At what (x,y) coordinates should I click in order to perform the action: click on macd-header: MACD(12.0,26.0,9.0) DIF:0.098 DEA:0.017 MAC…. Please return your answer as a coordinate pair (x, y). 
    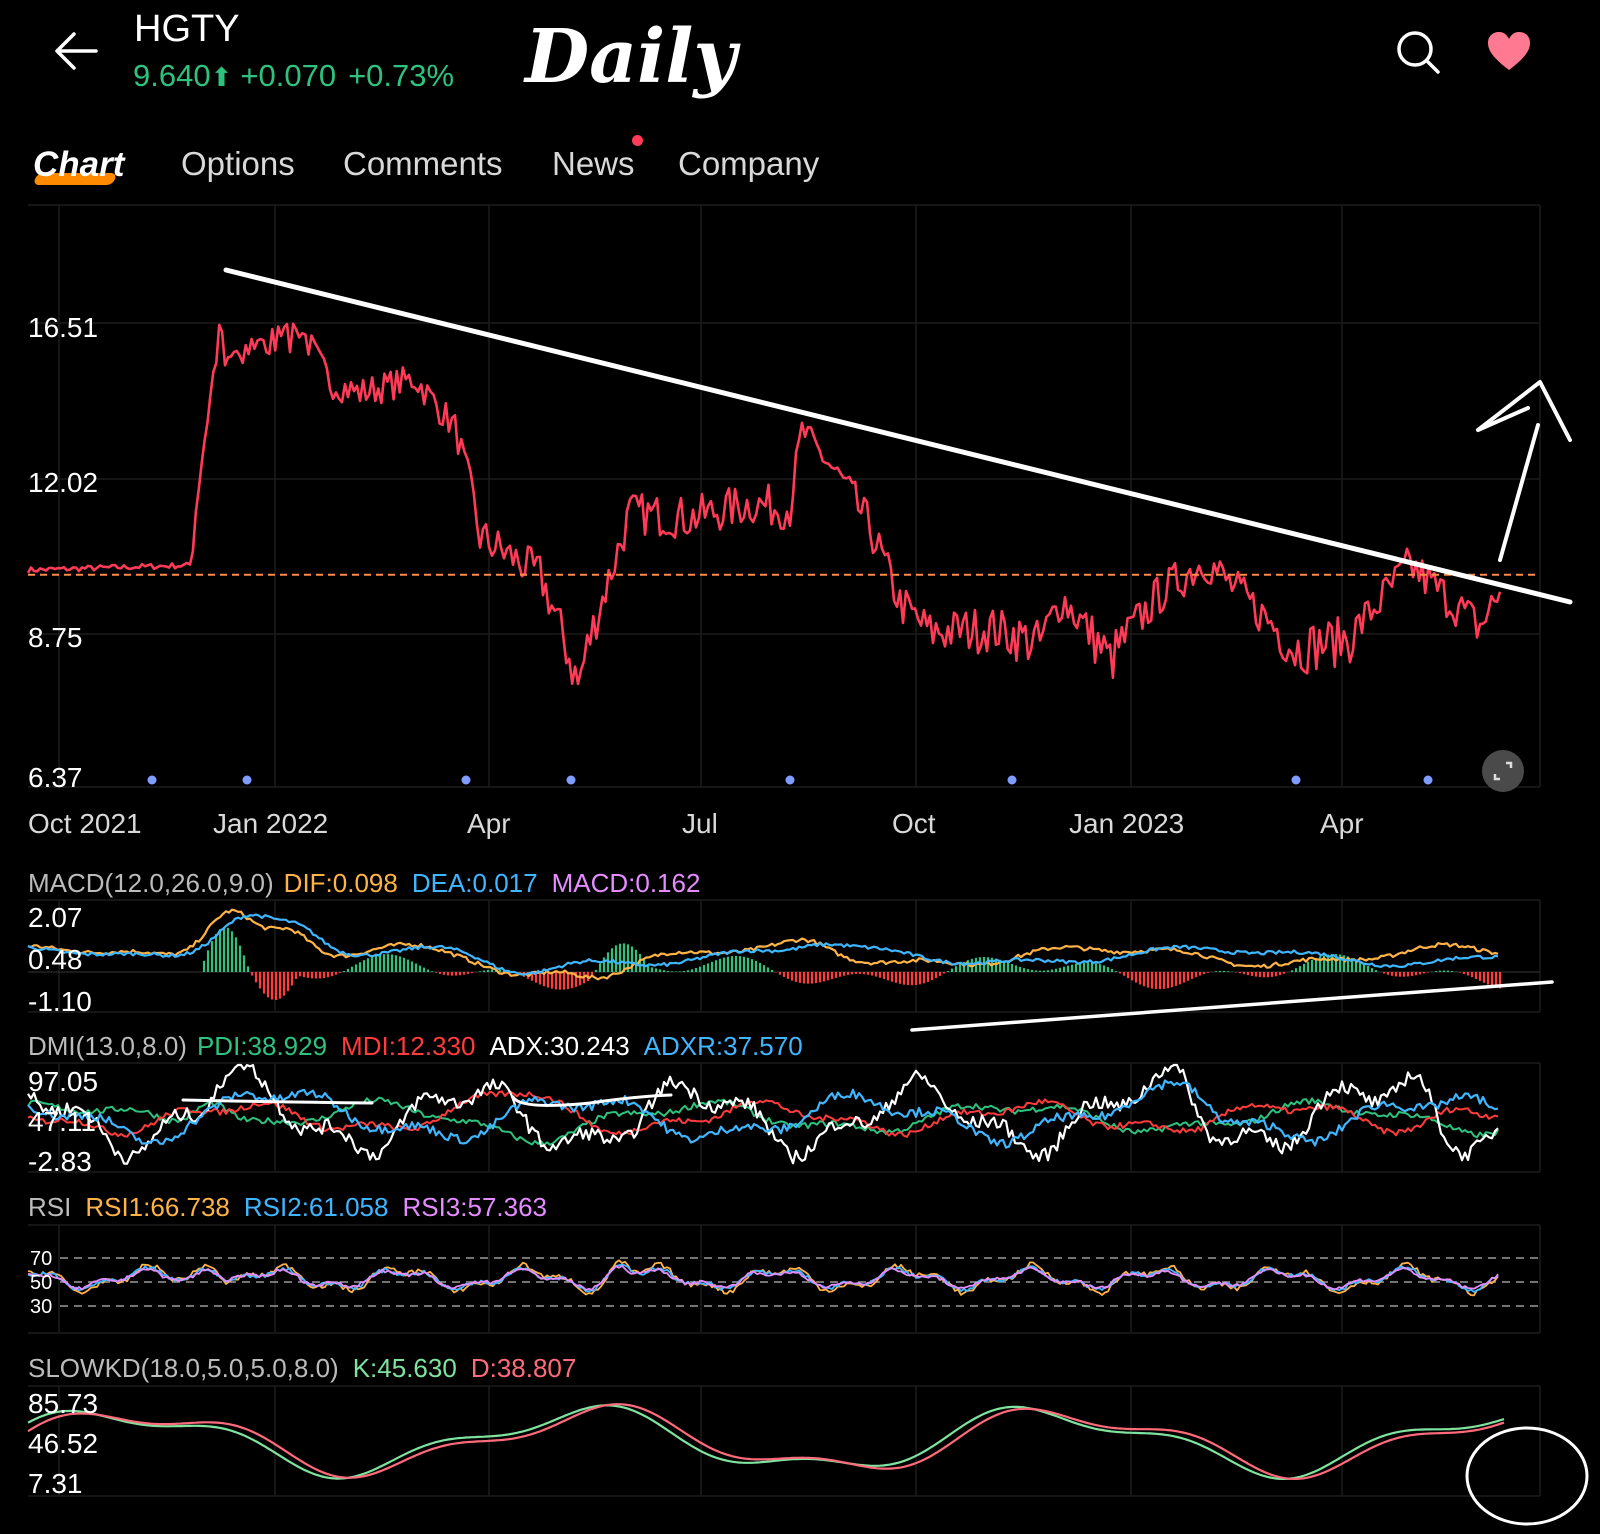
    Looking at the image, I should click on (371, 883).